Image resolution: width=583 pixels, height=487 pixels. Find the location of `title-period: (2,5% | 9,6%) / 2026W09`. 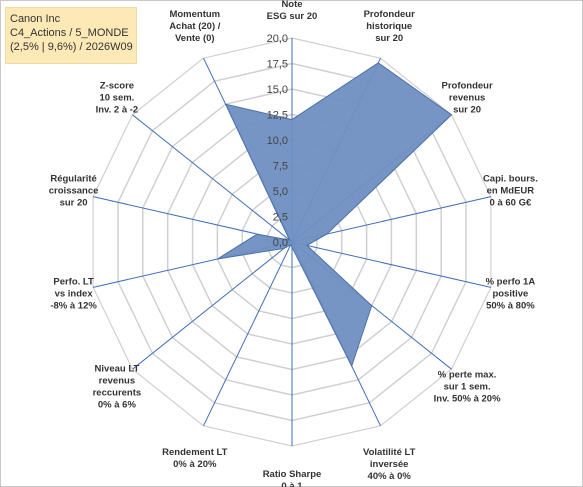

title-period: (2,5% | 9,6%) / 2026W09 is located at coordinates (71, 47).